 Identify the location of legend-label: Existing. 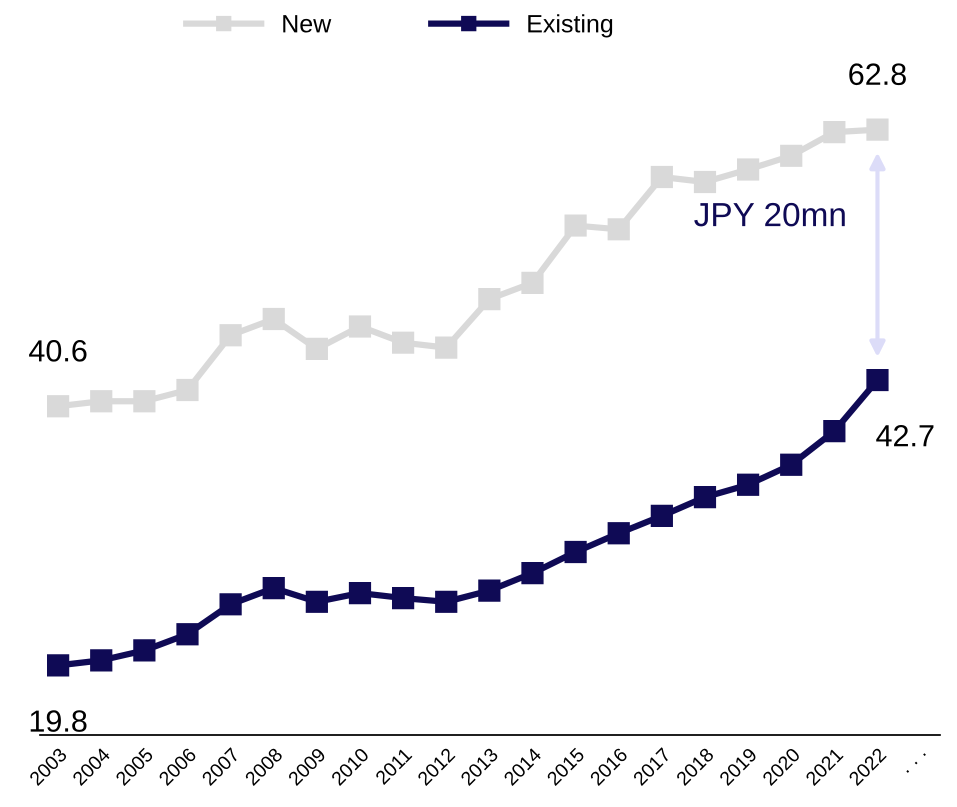
(570, 26).